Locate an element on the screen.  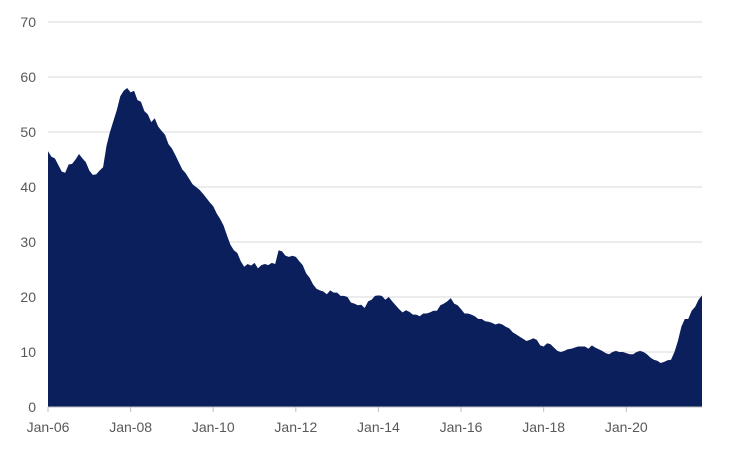
x-axis-ticks is located at coordinates (337, 409).